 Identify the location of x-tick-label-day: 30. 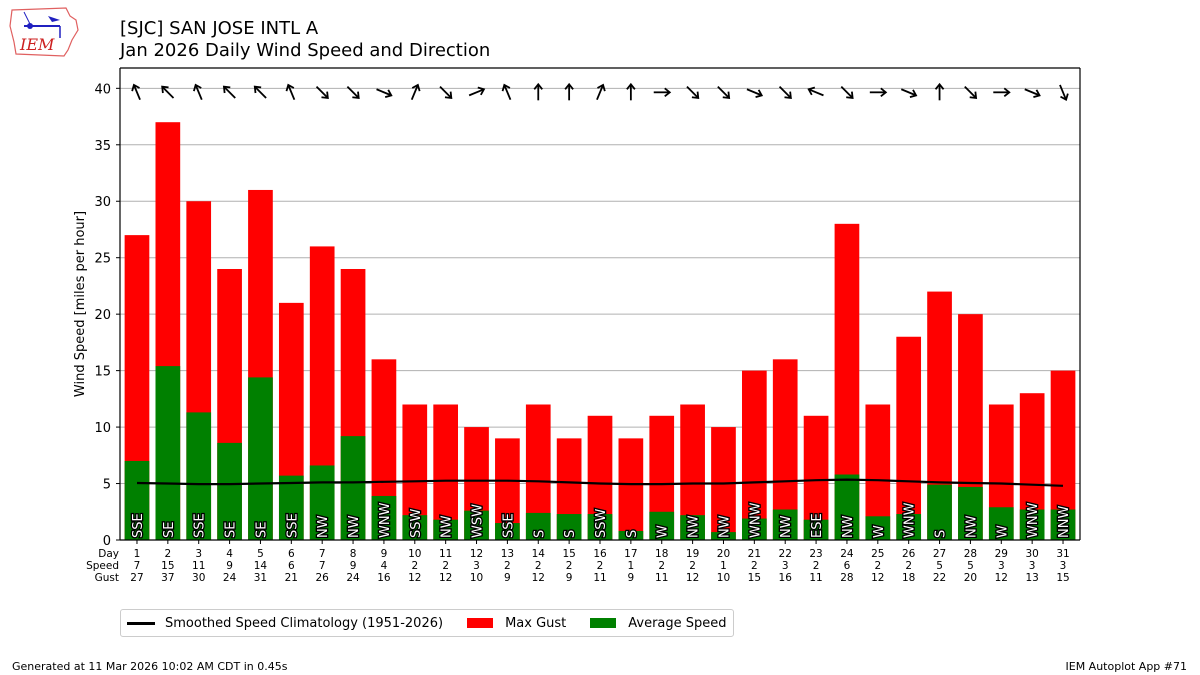
(1031, 554).